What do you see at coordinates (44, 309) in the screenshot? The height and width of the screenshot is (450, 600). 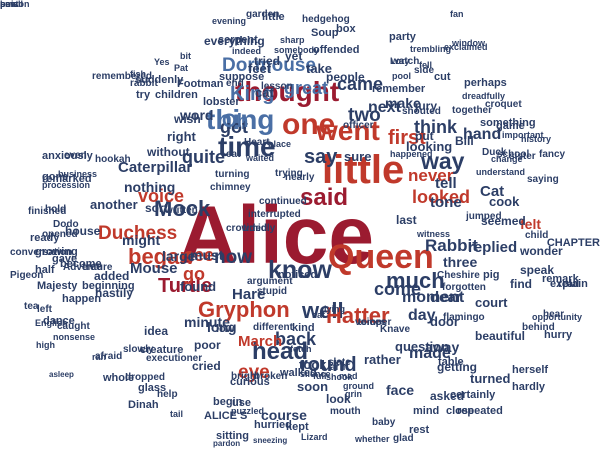 I see `word-left-125: left` at bounding box center [44, 309].